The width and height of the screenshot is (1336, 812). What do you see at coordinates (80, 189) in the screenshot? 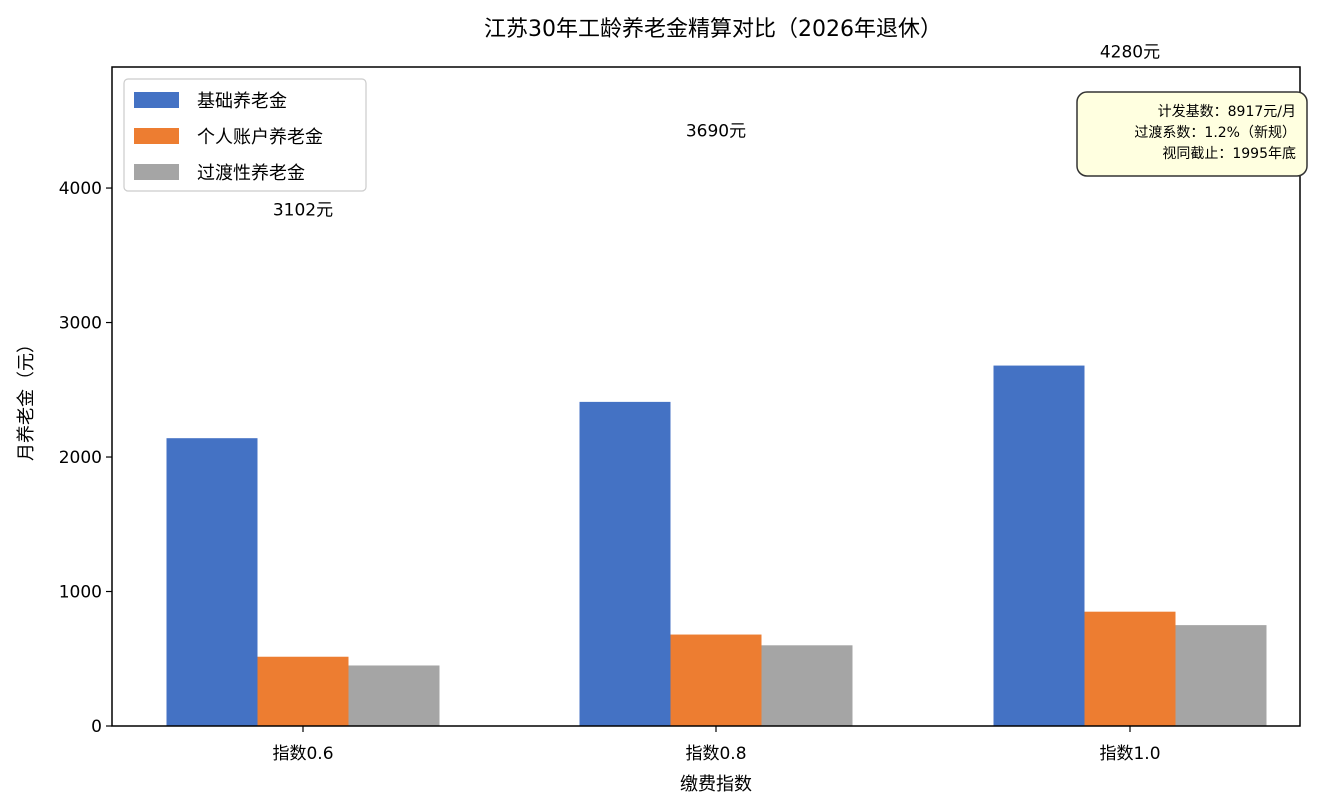
I see `y-tick-label-4: 4000` at bounding box center [80, 189].